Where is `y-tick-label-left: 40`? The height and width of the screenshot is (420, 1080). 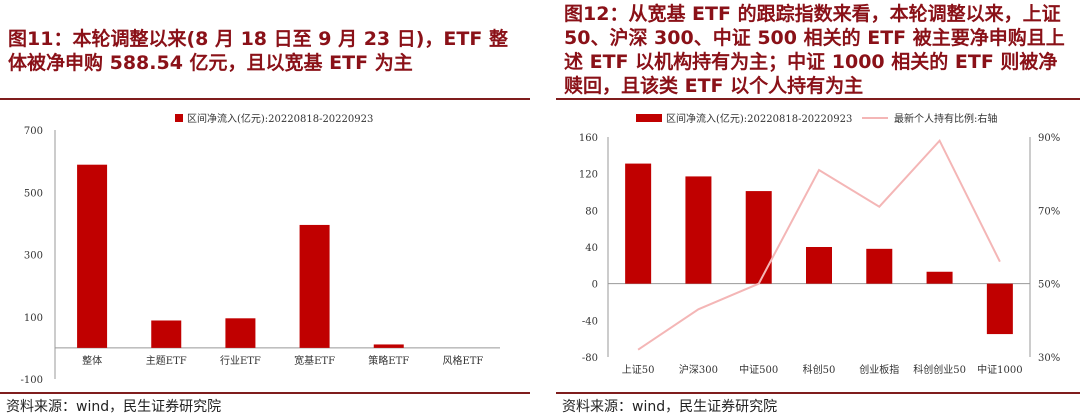
y-tick-label-left: 40 is located at coordinates (591, 248).